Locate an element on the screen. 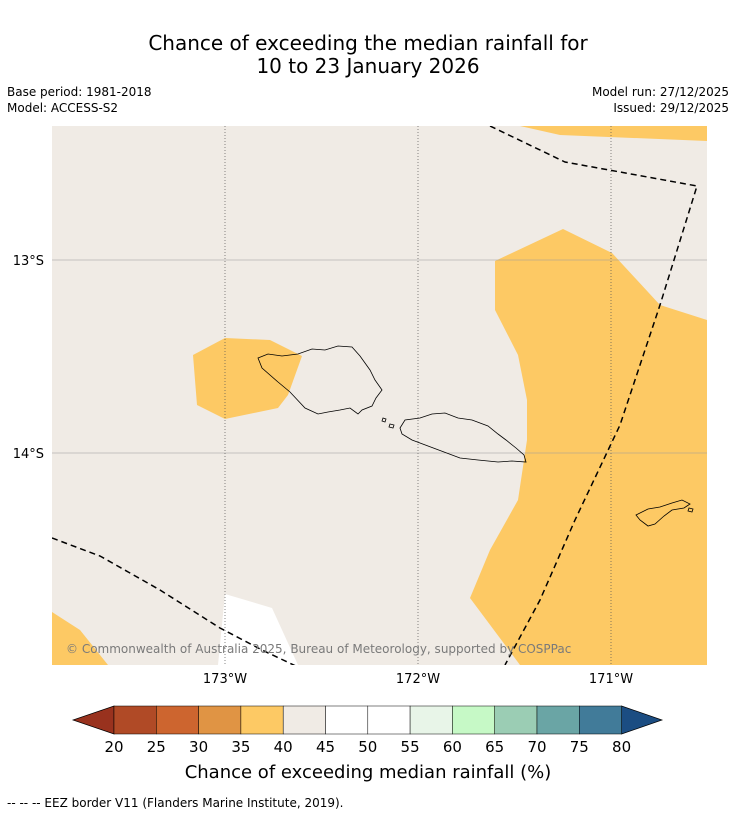  colorbar-tick-label: 75 is located at coordinates (579, 747).